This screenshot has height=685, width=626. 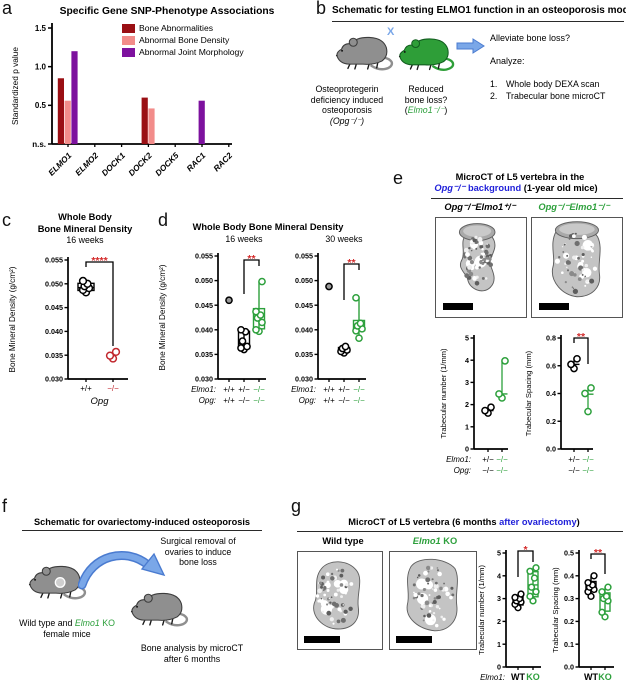 What do you see at coordinates (191, 52) in the screenshot?
I see `legend-label: Abnormal Joint Morphology` at bounding box center [191, 52].